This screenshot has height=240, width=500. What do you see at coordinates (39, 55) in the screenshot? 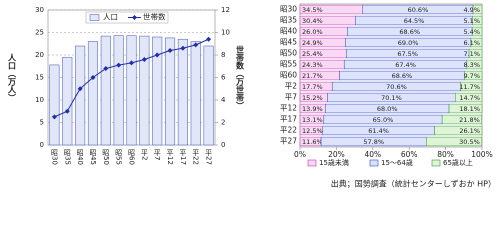
I see `y-tick-label: 20` at bounding box center [39, 55].